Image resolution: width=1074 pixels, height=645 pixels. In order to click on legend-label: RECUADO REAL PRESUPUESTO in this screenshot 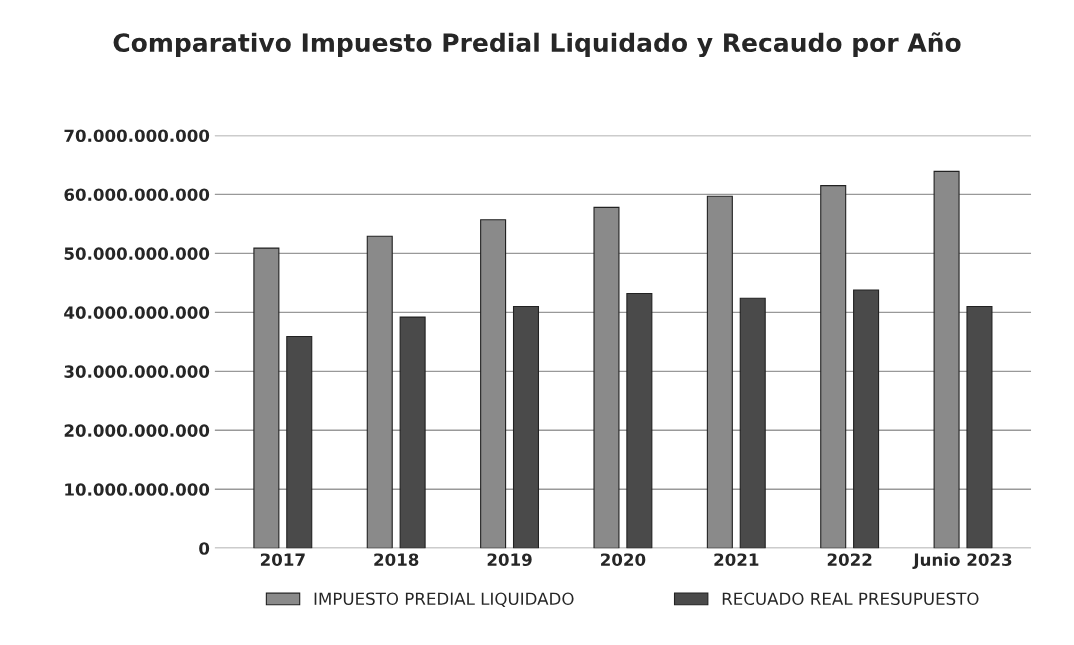, I will do `click(850, 599)`.